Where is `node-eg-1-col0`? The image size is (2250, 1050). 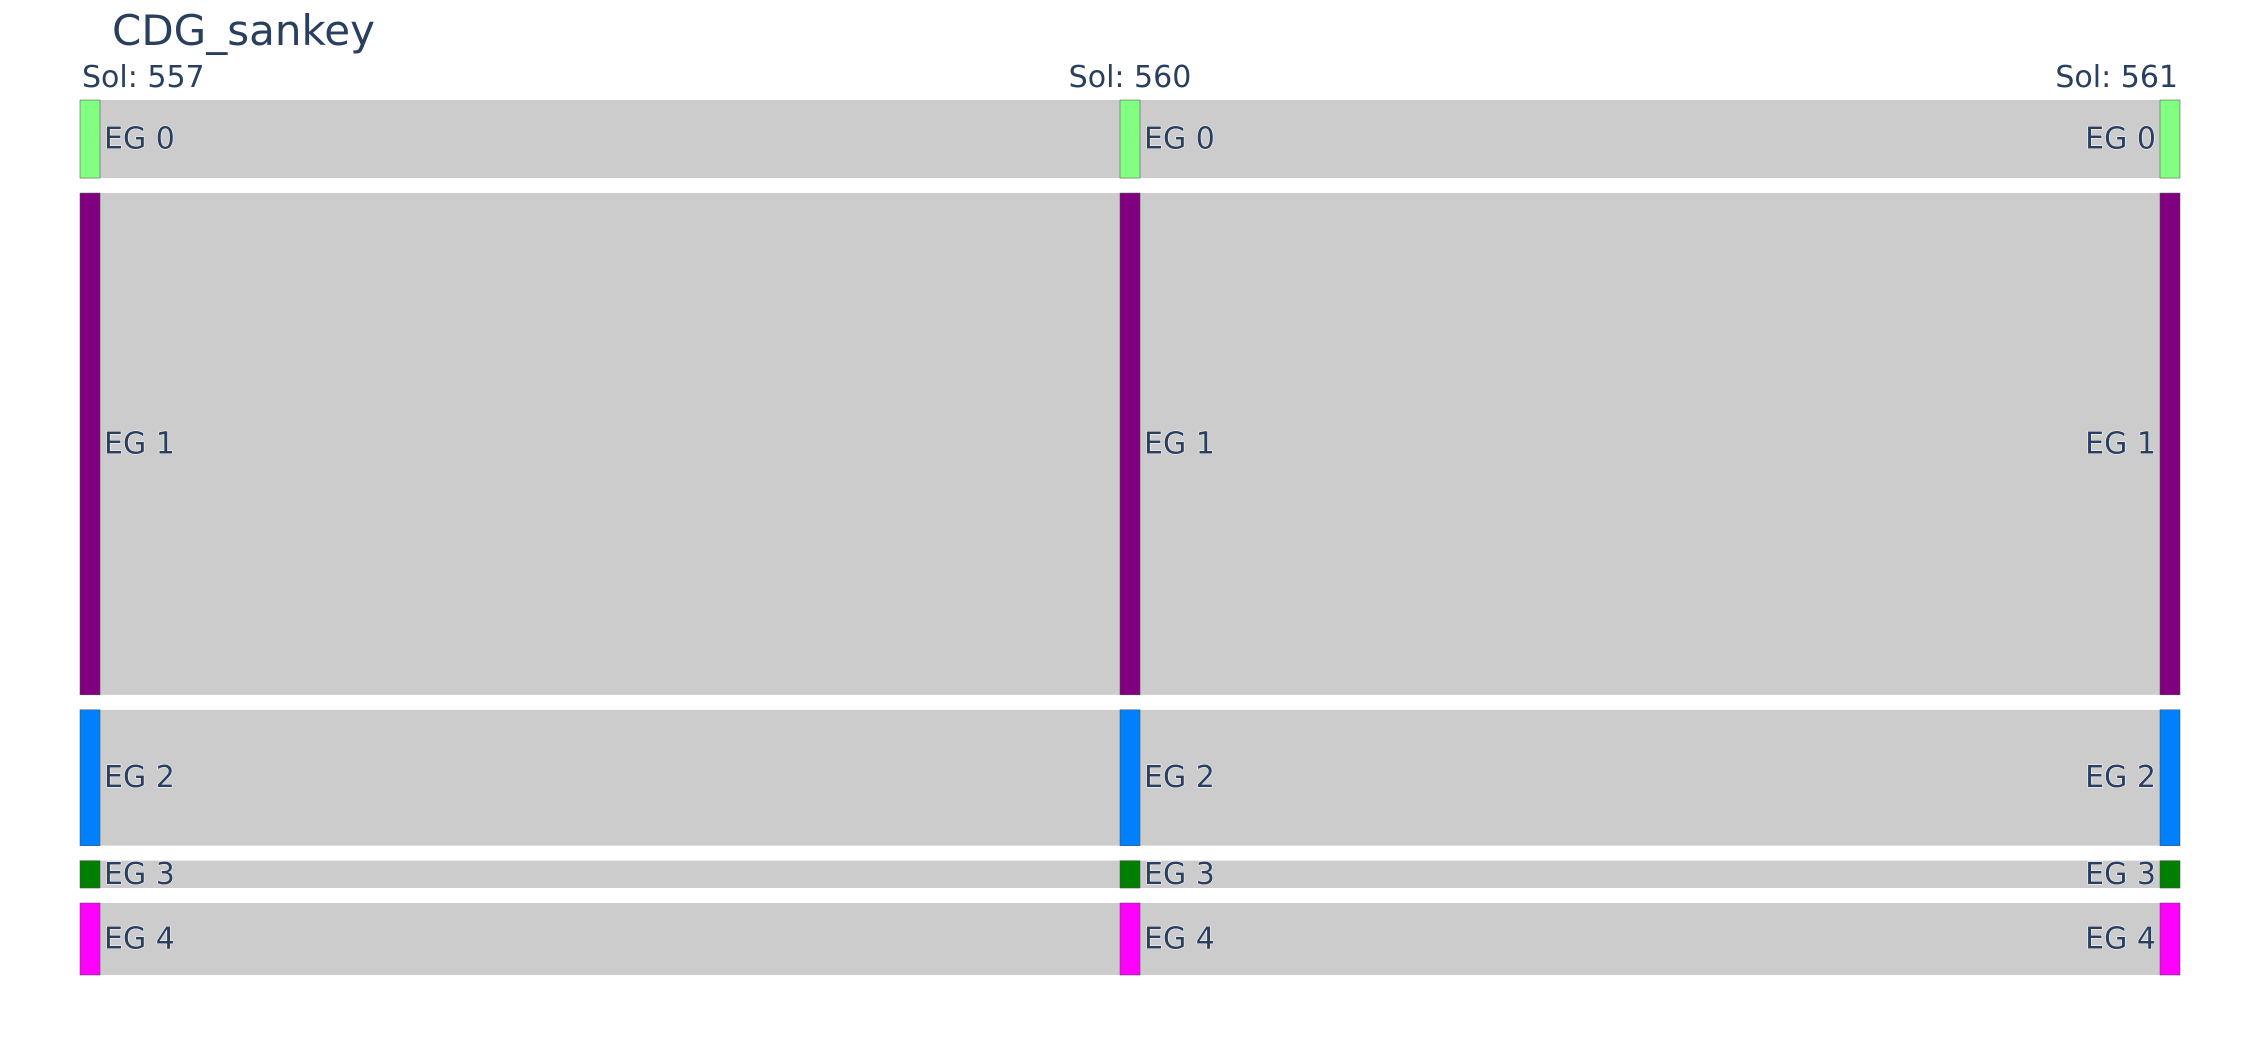
node-eg-1-col0 is located at coordinates (90, 444).